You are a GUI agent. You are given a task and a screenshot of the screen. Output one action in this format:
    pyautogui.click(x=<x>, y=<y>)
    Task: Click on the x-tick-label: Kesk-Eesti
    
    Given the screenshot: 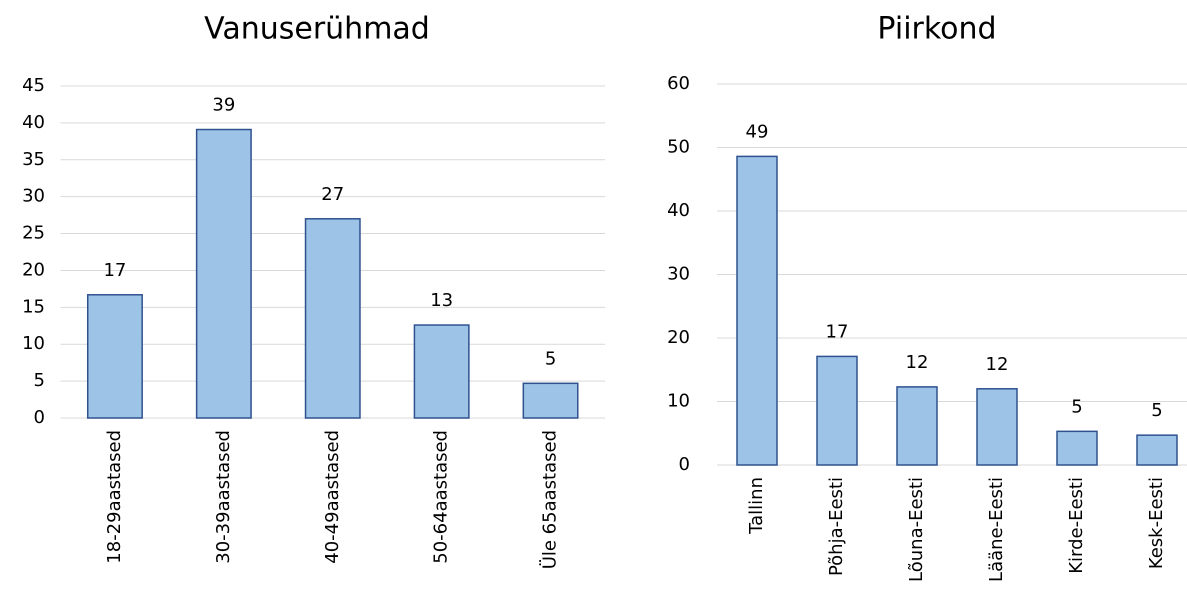 What is the action you would take?
    pyautogui.click(x=1156, y=523)
    